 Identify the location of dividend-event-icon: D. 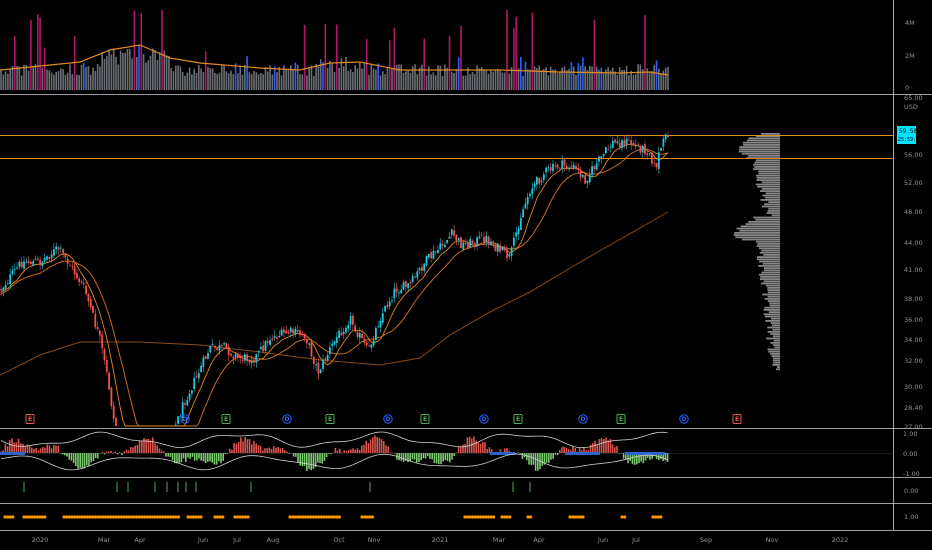
(684, 419).